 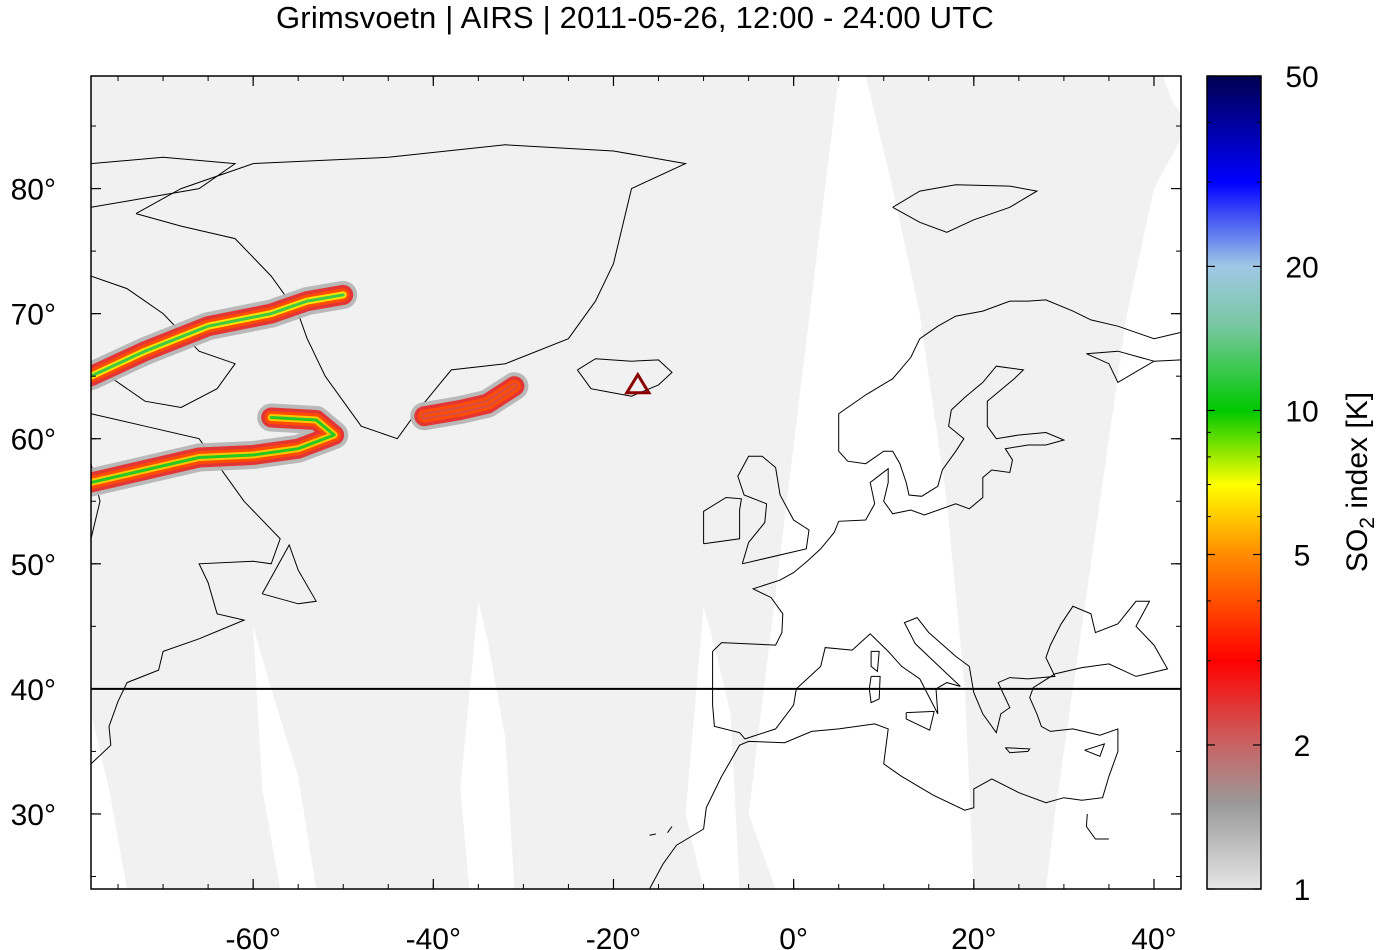 What do you see at coordinates (433, 936) in the screenshot?
I see `x-tick-label: -40°` at bounding box center [433, 936].